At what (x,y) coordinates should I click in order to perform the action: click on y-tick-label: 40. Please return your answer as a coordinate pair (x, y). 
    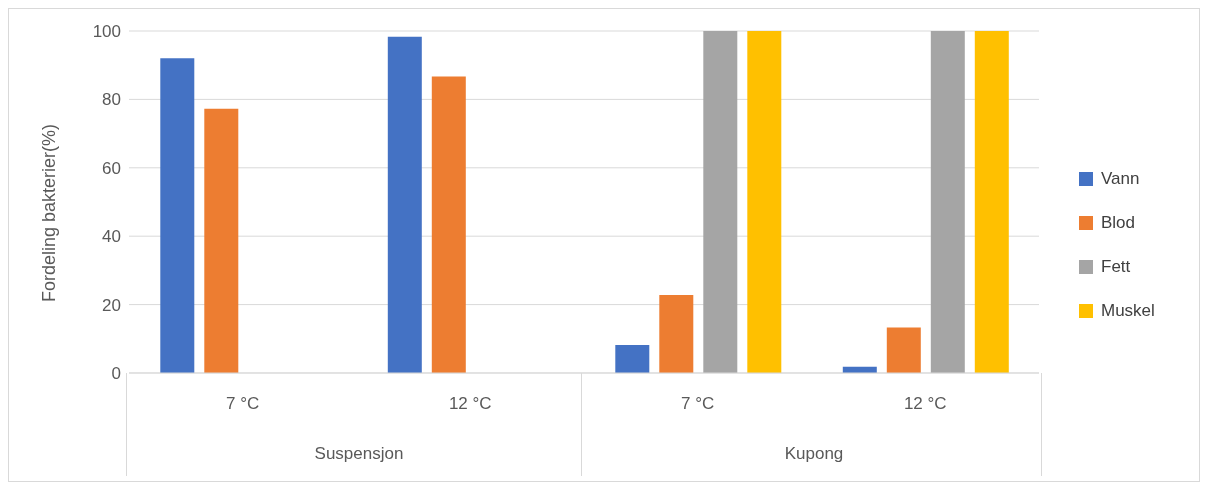
    Looking at the image, I should click on (111, 237).